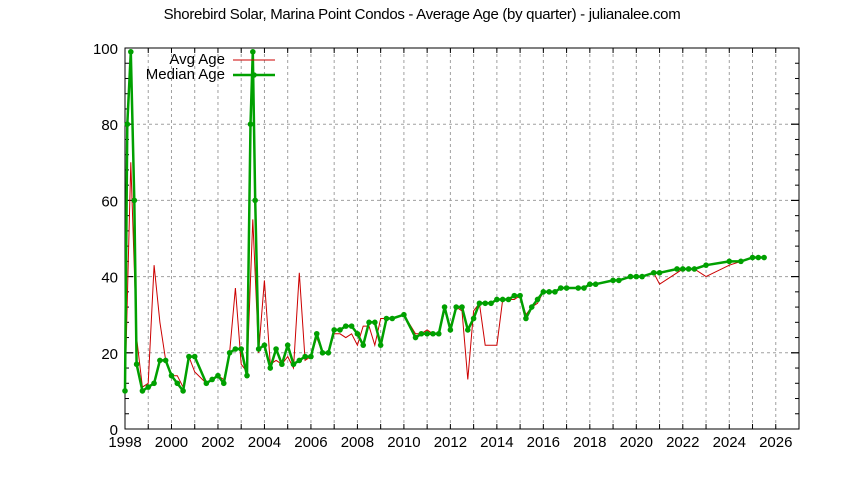 This screenshot has height=480, width=844. What do you see at coordinates (543, 442) in the screenshot?
I see `x-tick-label: 2016` at bounding box center [543, 442].